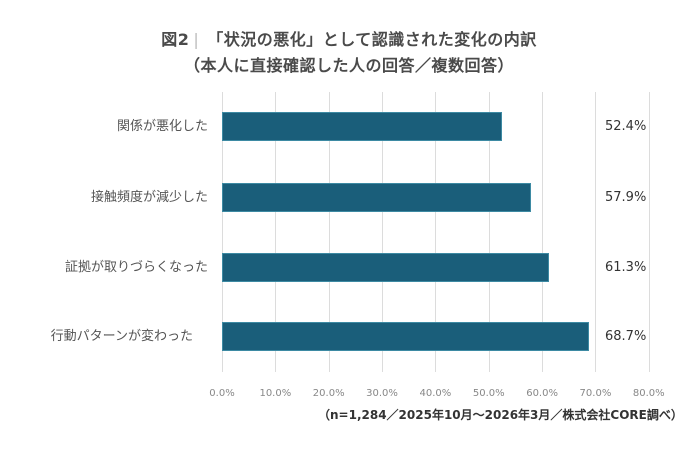 This screenshot has width=698, height=450. I want to click on title-main: 「状況の悪化」として認識された変化の内訳, so click(372, 39).